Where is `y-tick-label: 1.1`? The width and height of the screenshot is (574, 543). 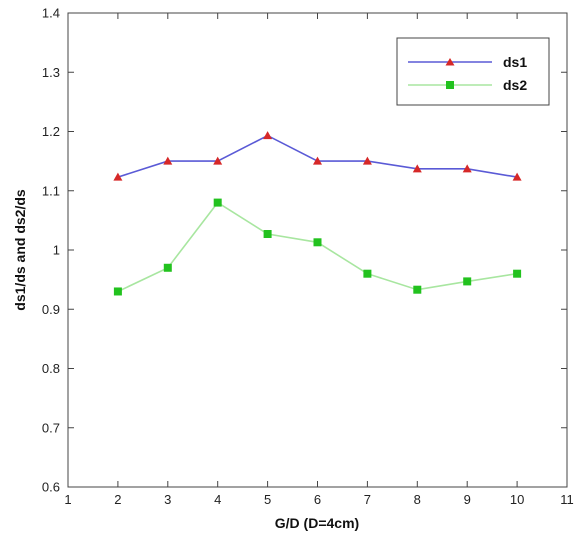 y-tick-label: 1.1 is located at coordinates (51, 190).